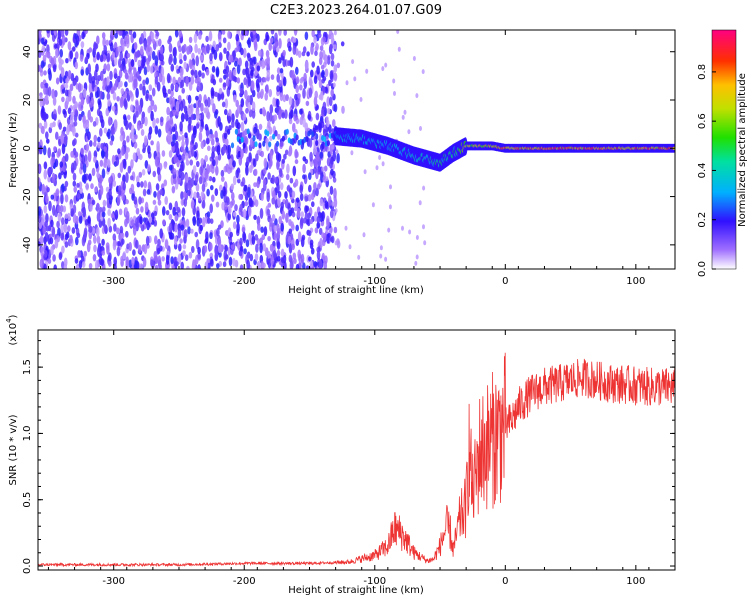 Image resolution: width=750 pixels, height=600 pixels. What do you see at coordinates (27, 433) in the screenshot?
I see `y-tick-label: 1.0` at bounding box center [27, 433].